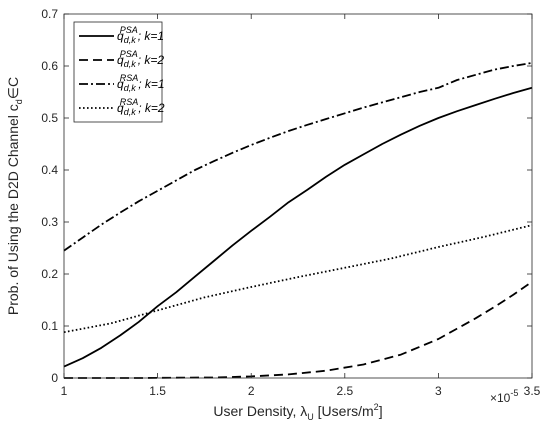  I want to click on x-tick-label: 2.5, so click(344, 391).